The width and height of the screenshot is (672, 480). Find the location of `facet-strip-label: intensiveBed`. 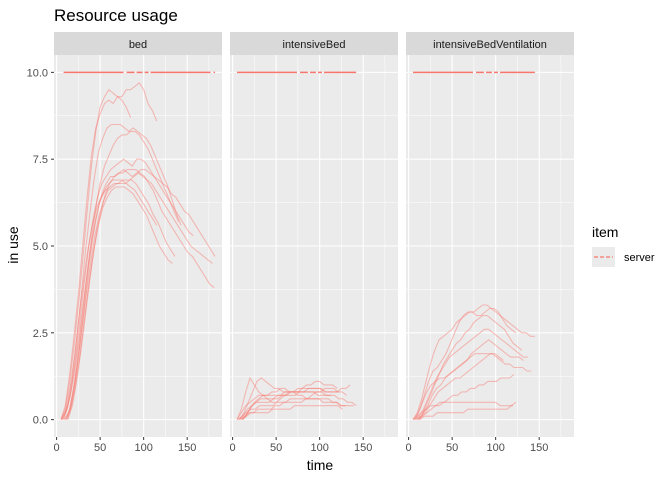

facet-strip-label: intensiveBed is located at coordinates (314, 45).